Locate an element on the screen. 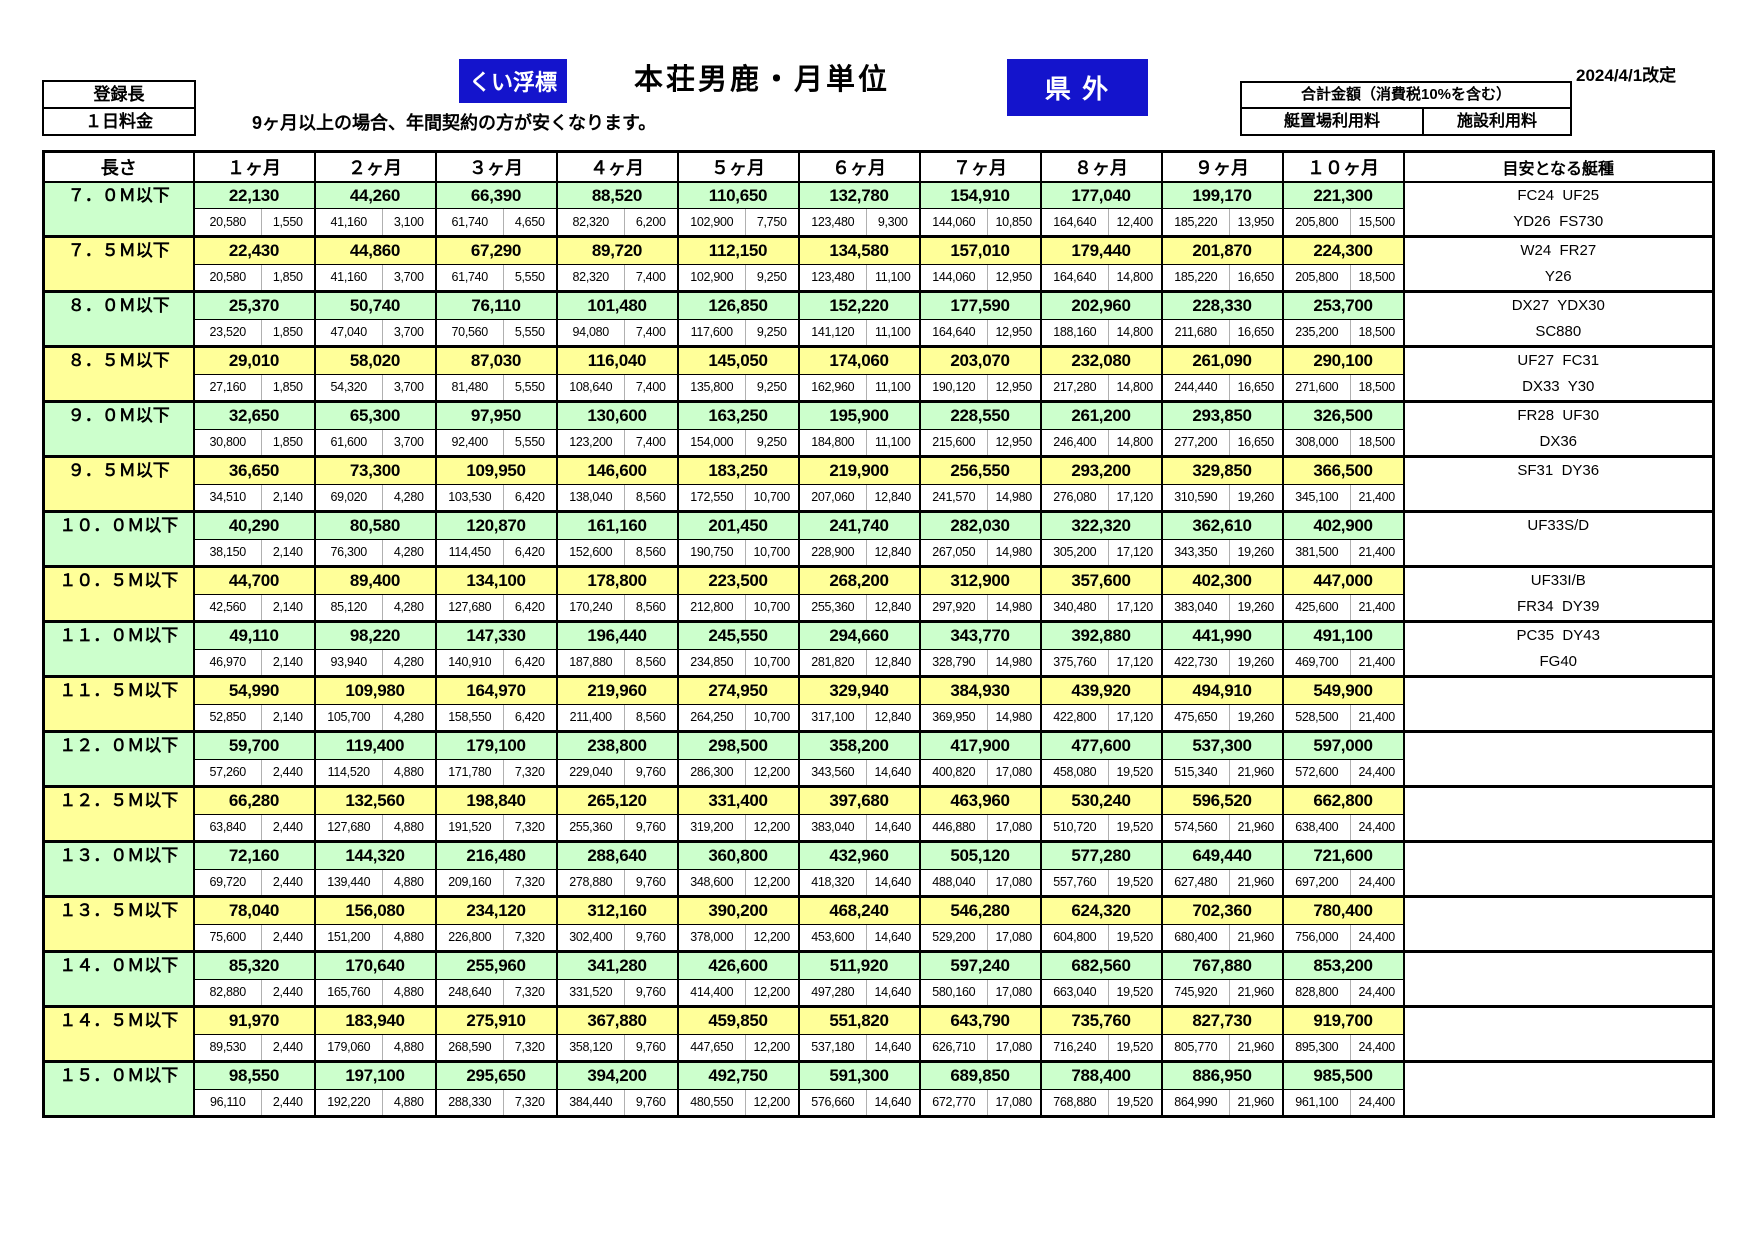 The image size is (1754, 1240). berth-fee-cell: 317,100 is located at coordinates (832, 718).